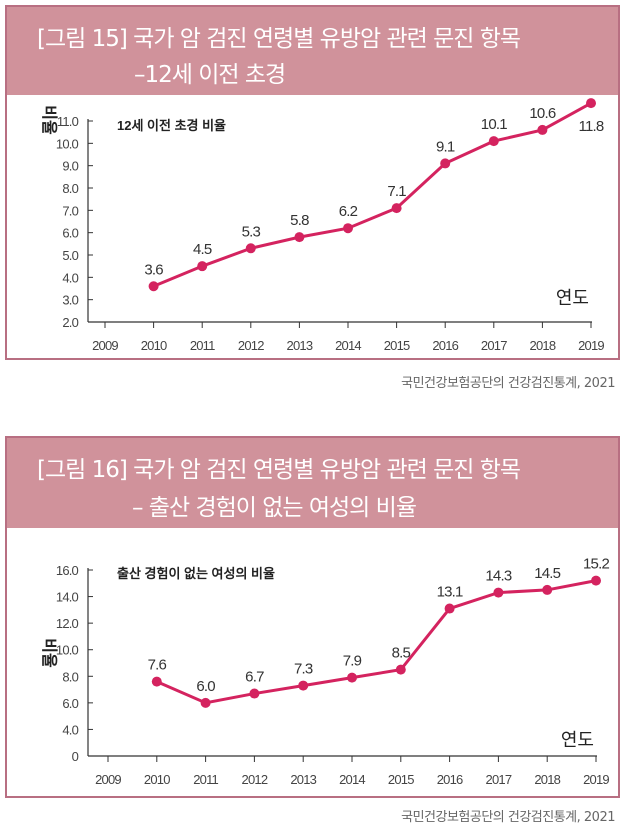 Image resolution: width=627 pixels, height=831 pixels. What do you see at coordinates (508, 383) in the screenshot?
I see `figure-15-source: 국민건강보험공단의 건강검진통계, 2021` at bounding box center [508, 383].